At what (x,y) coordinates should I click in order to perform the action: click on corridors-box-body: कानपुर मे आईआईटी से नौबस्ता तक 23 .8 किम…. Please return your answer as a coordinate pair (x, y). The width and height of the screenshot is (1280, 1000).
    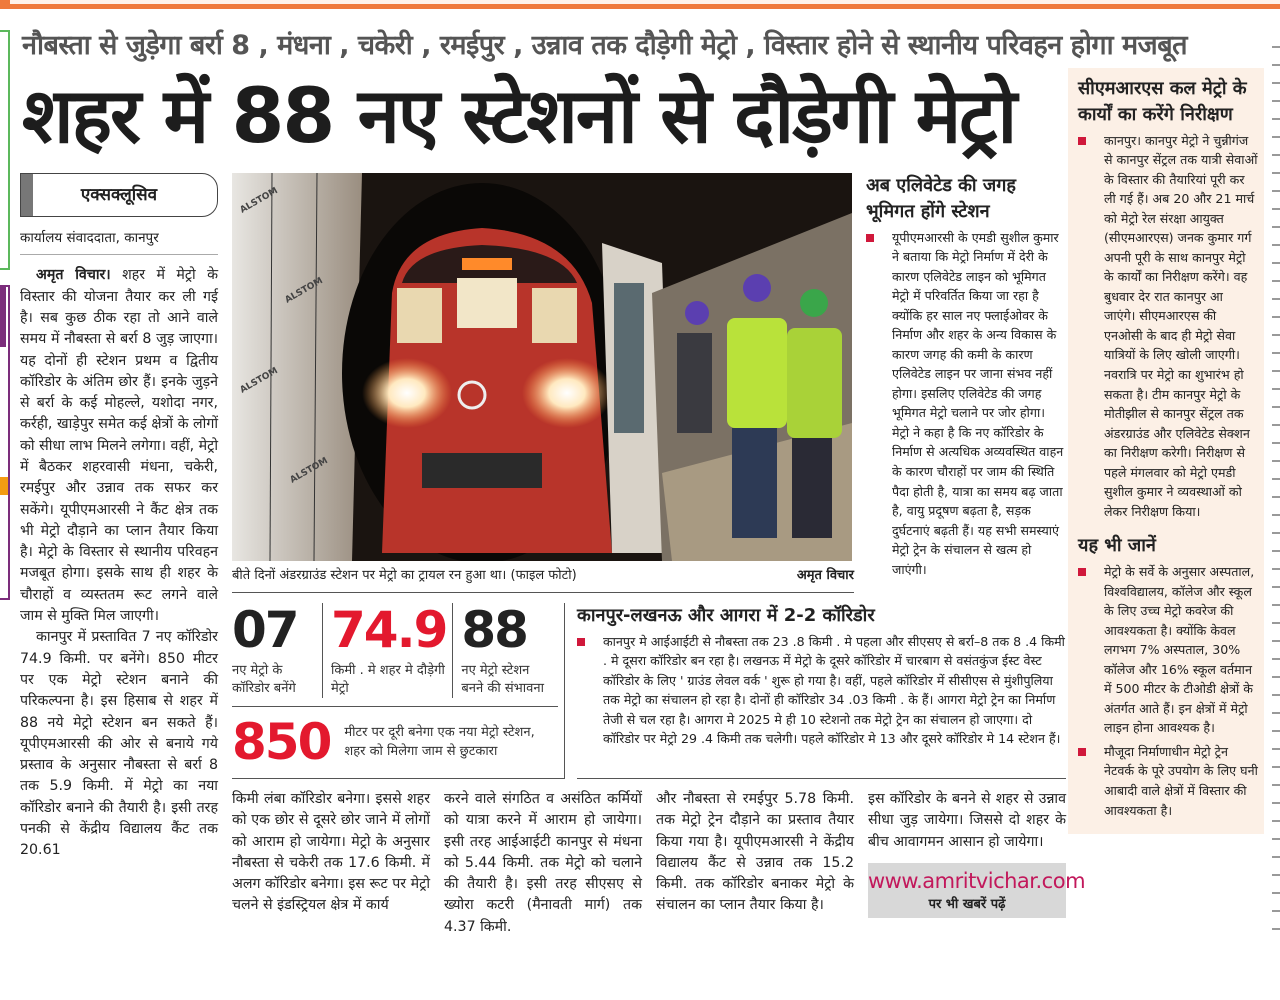
    Looking at the image, I should click on (821, 690).